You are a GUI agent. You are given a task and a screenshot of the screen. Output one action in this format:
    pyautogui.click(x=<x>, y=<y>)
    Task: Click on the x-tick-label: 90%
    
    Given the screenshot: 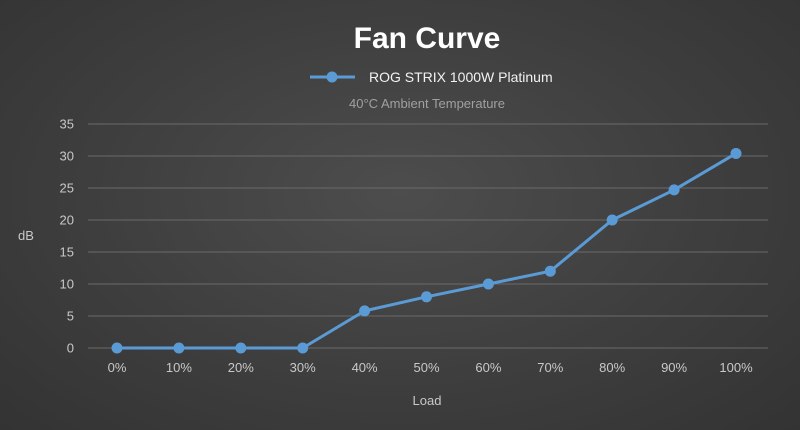 What is the action you would take?
    pyautogui.click(x=674, y=367)
    